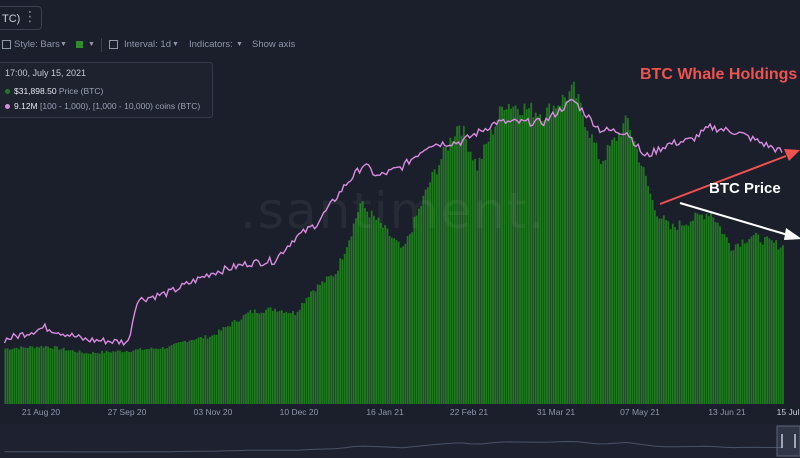 This screenshot has width=800, height=458. I want to click on interval-dropdown: Interval: 1d, so click(147, 44).